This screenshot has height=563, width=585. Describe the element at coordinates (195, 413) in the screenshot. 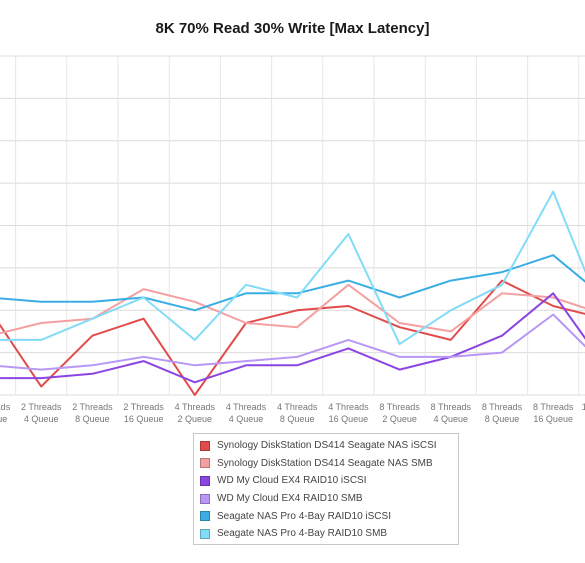

I see `x-tick-label: 4 Threads 2 Queue` at that location.